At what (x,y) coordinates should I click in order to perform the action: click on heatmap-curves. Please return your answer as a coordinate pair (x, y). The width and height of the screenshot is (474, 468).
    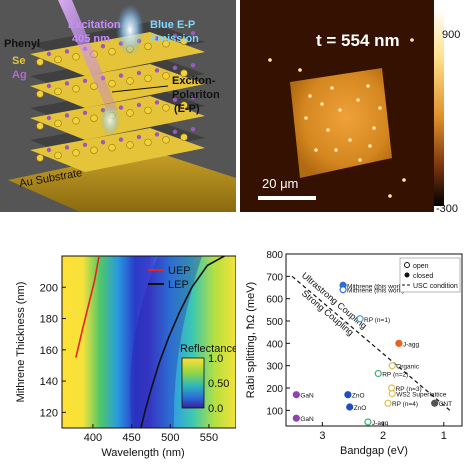
    Looking at the image, I should click on (150, 342).